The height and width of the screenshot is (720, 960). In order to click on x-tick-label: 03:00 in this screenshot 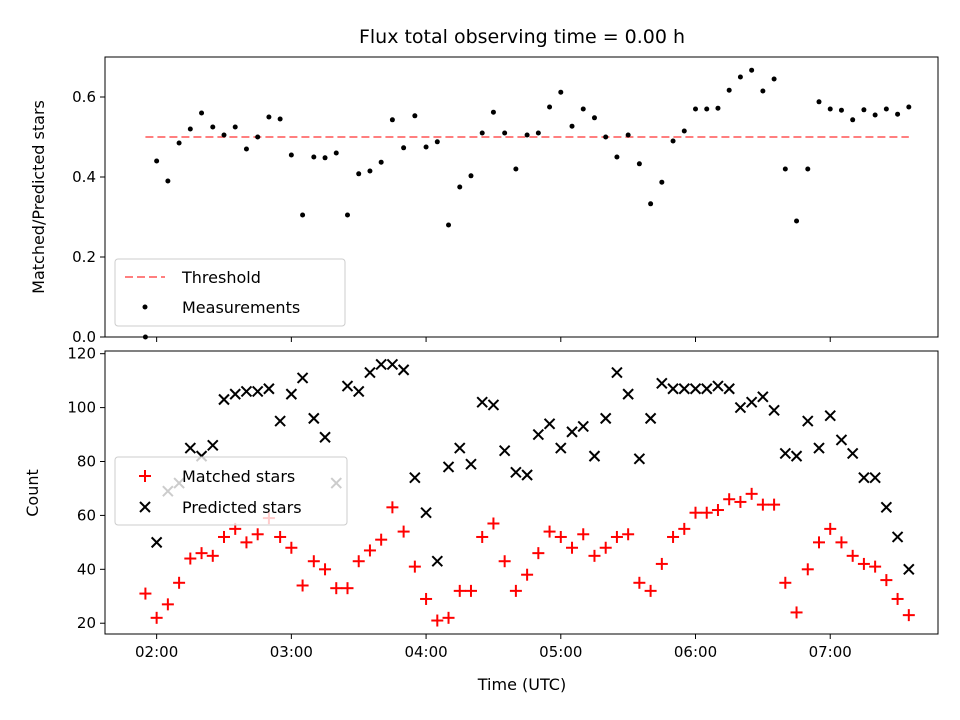, I will do `click(291, 652)`.